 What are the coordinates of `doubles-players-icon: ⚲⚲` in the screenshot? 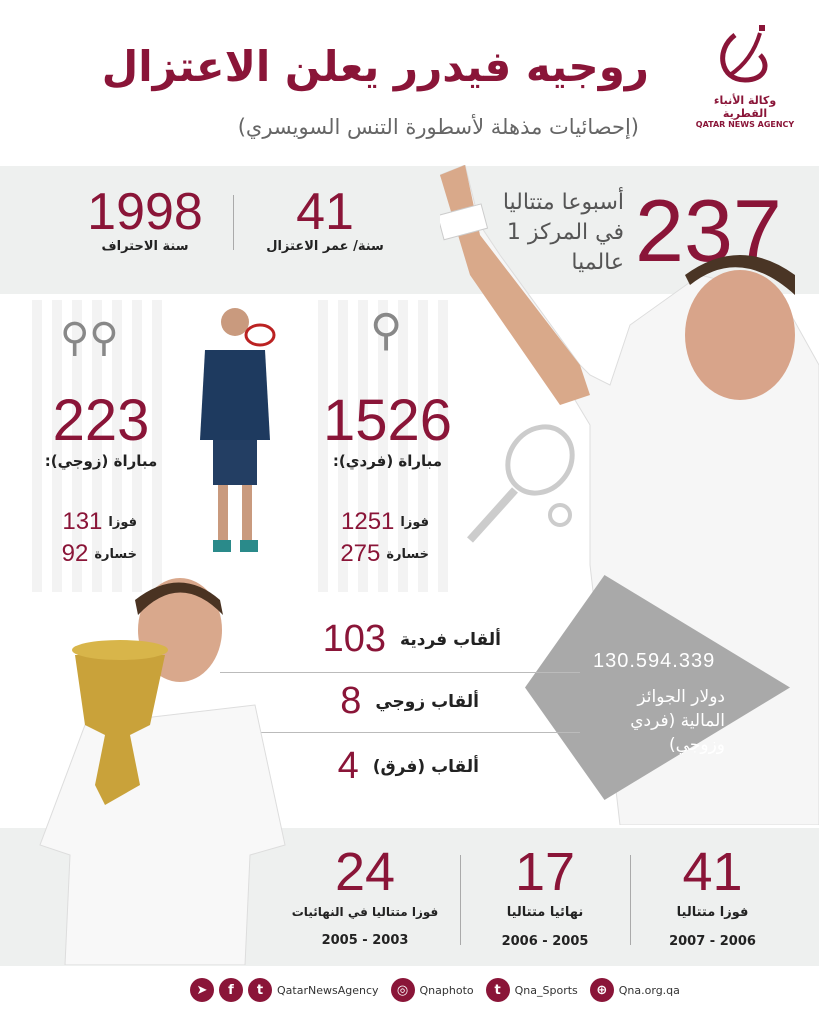 It's located at (89, 338).